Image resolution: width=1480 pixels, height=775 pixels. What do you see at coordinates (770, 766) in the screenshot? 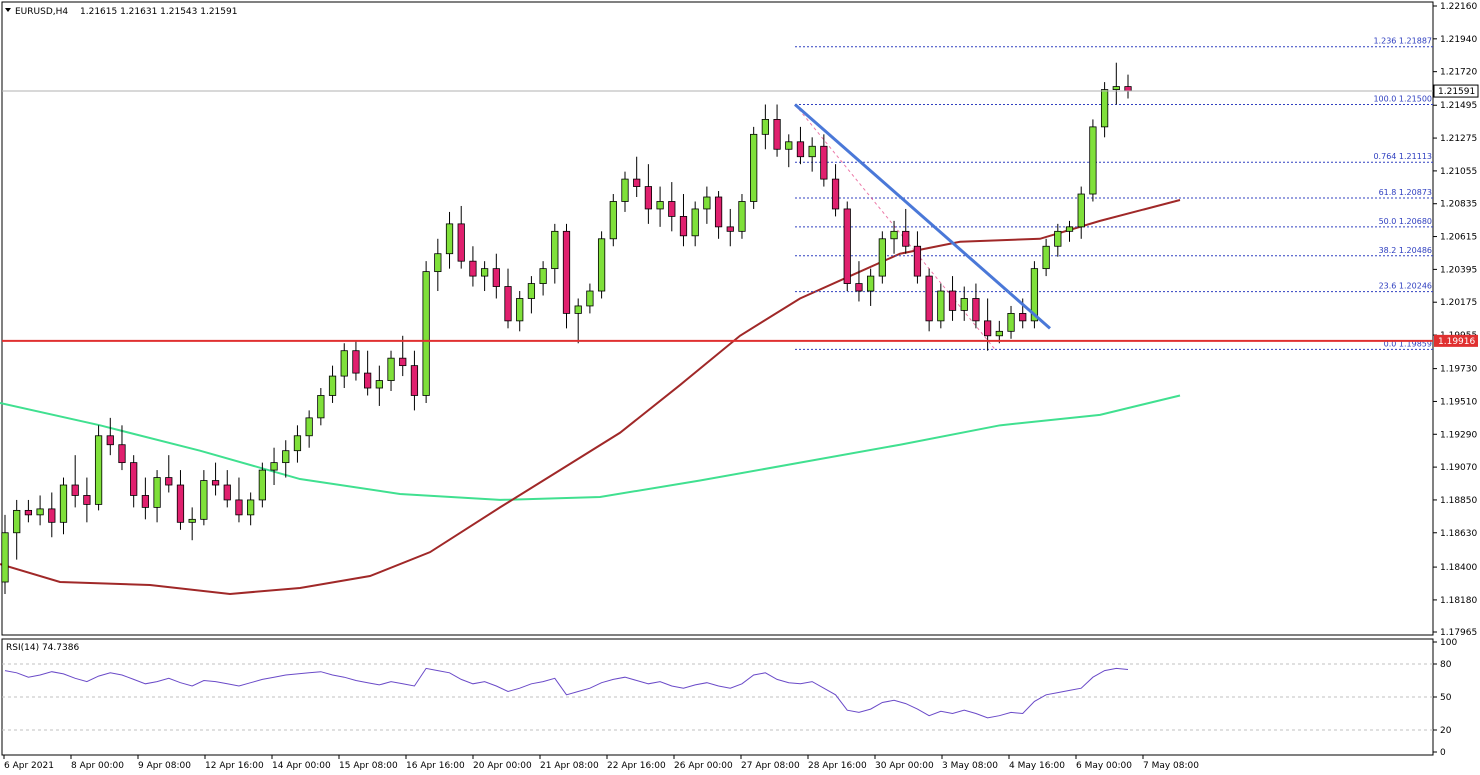
I see `time-tick-label: 27 Apr 08:00` at bounding box center [770, 766].